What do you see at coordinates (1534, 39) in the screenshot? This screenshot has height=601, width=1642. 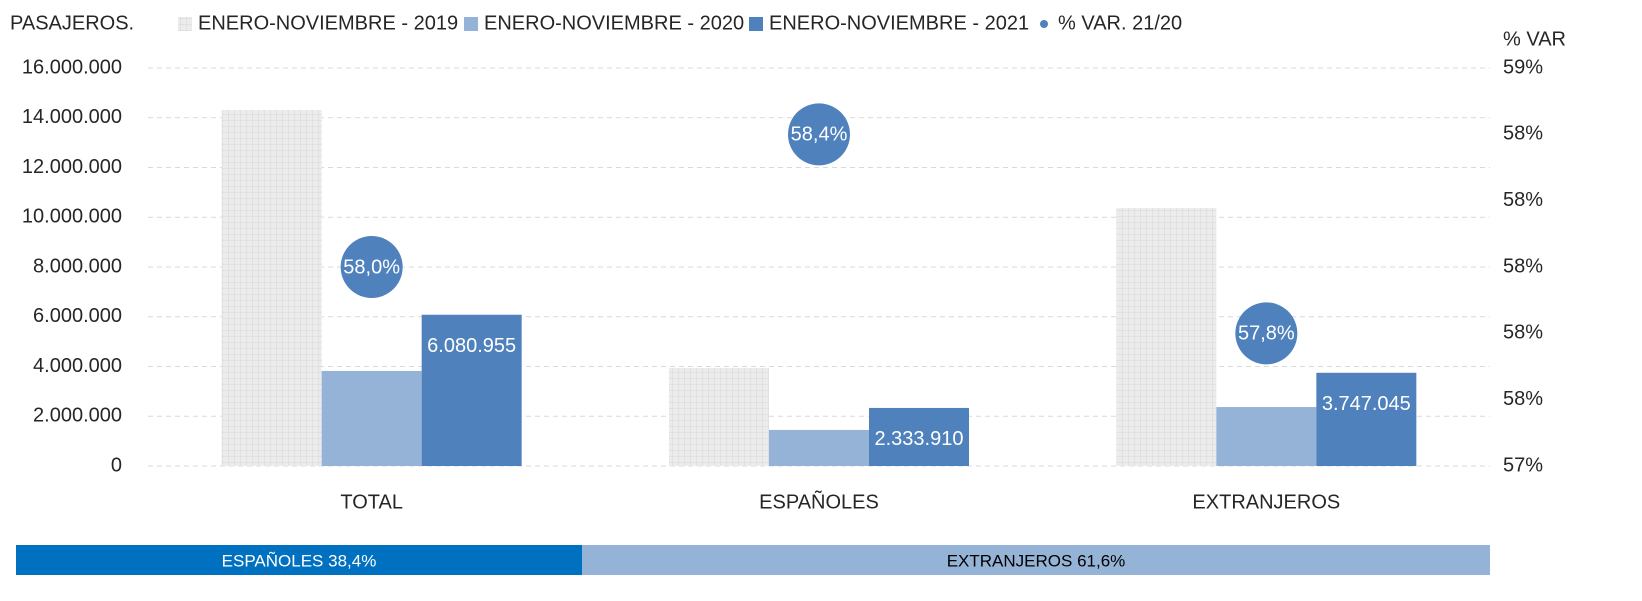 I see `y2-axis-label: % VAR` at bounding box center [1534, 39].